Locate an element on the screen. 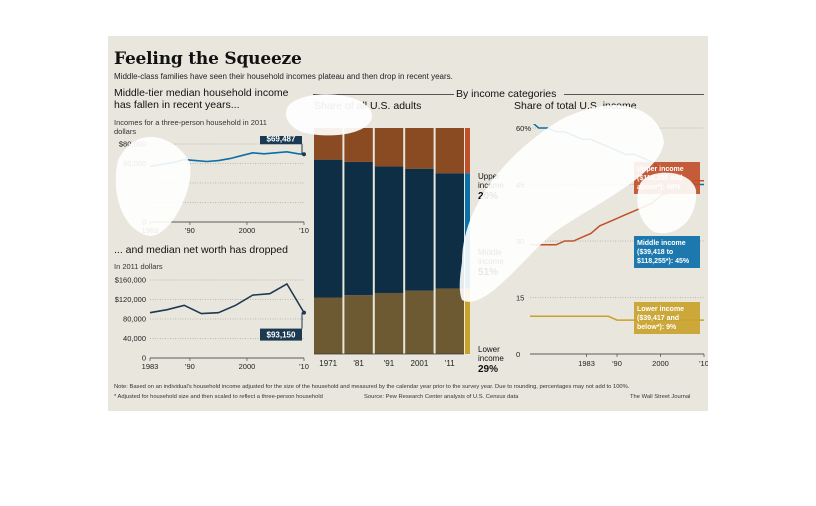 The width and height of the screenshot is (816, 506). callout-label: $69,487 is located at coordinates (281, 139).